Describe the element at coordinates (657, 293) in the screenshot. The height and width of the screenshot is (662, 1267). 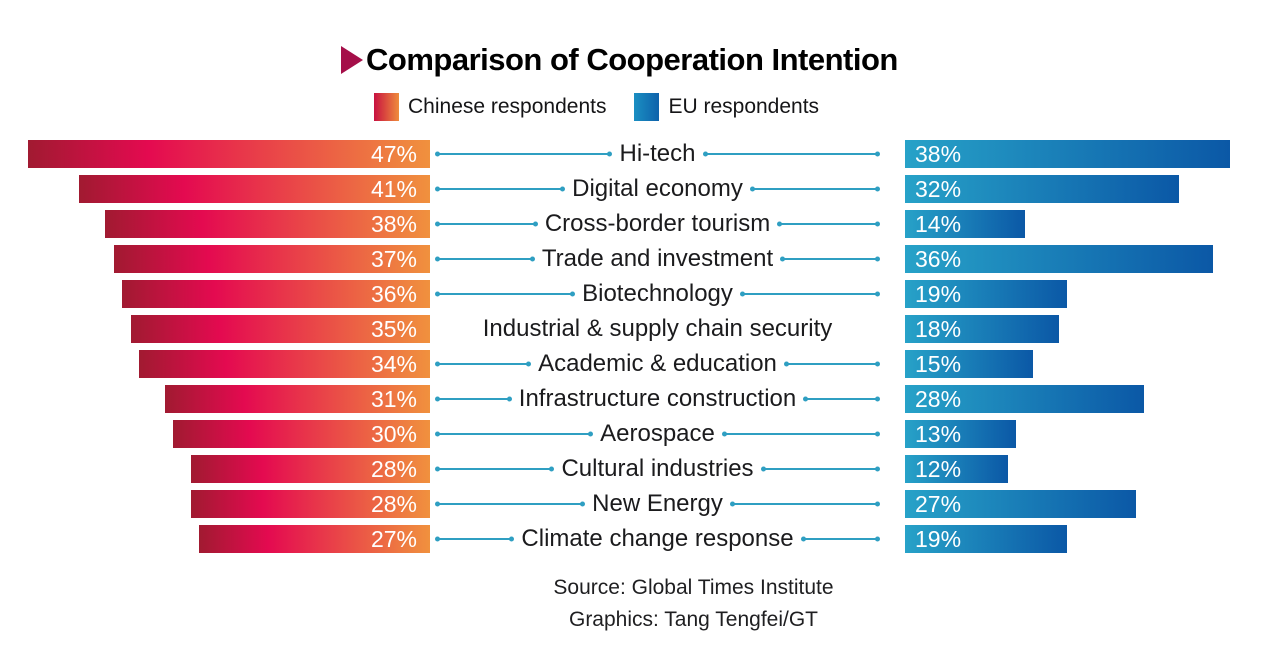
I see `category-label: Biotechnology` at that location.